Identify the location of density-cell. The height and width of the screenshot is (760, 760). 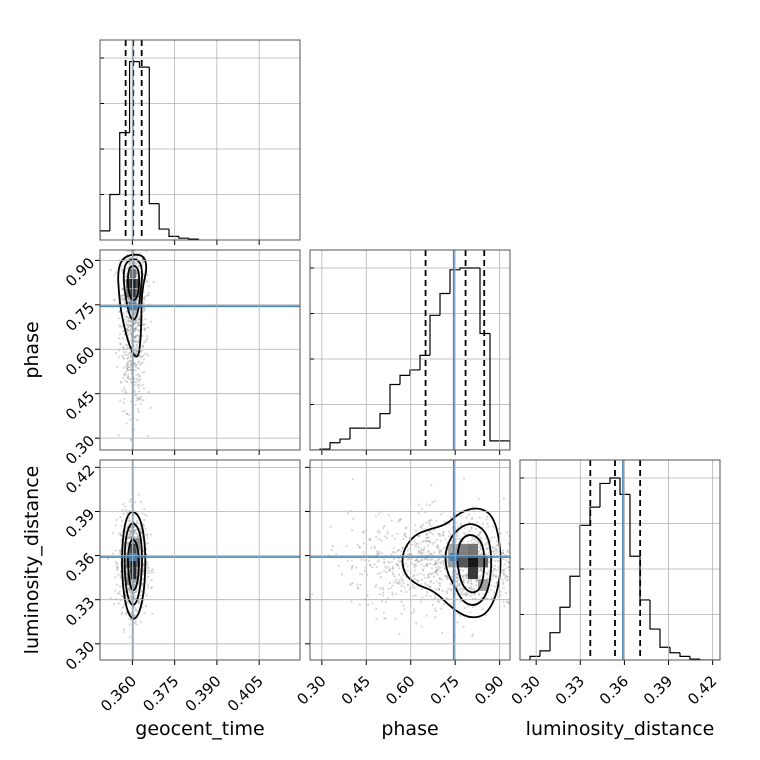
(483, 585).